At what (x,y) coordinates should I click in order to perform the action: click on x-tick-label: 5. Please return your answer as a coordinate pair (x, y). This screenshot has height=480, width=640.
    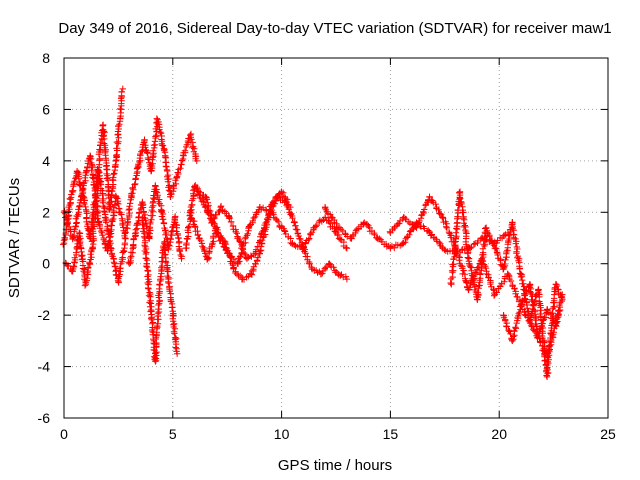
    Looking at the image, I should click on (173, 434).